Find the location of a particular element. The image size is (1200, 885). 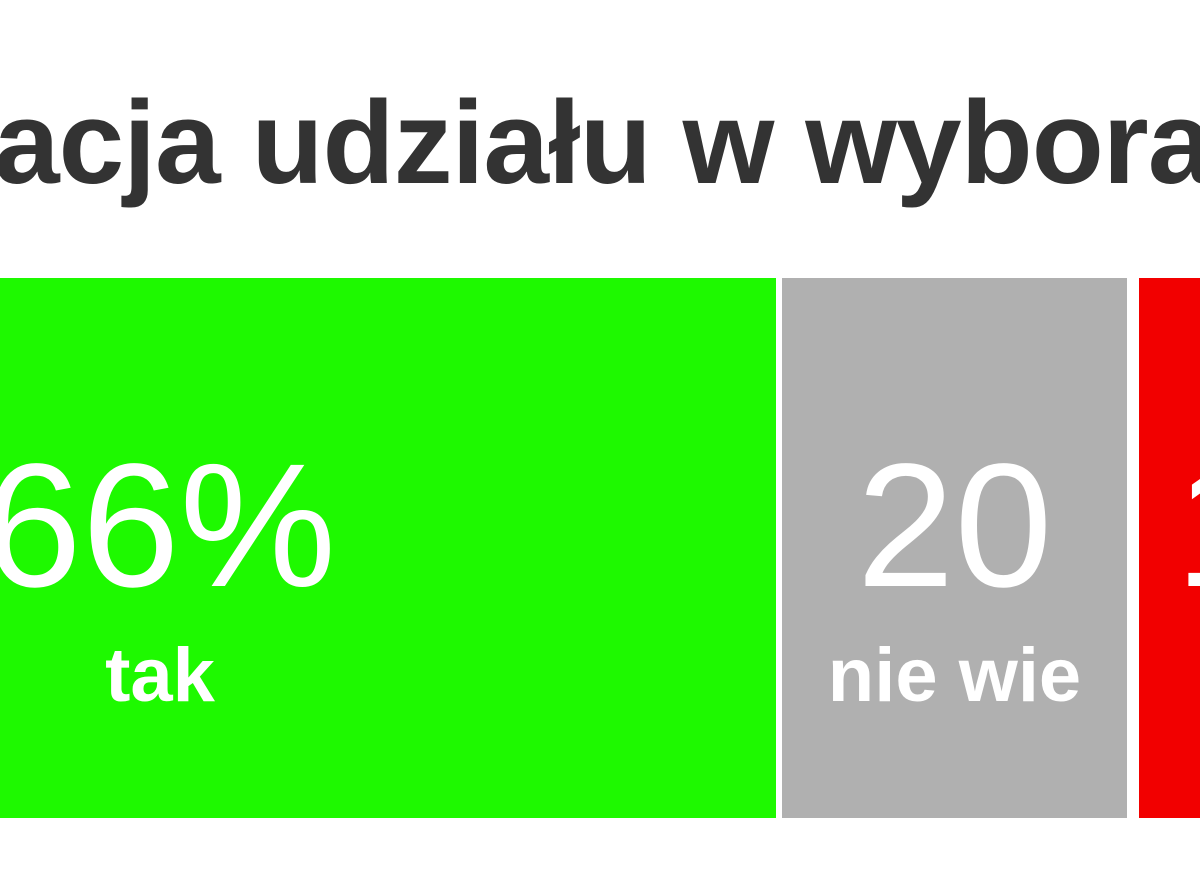

data-label: 20 is located at coordinates (954, 526).